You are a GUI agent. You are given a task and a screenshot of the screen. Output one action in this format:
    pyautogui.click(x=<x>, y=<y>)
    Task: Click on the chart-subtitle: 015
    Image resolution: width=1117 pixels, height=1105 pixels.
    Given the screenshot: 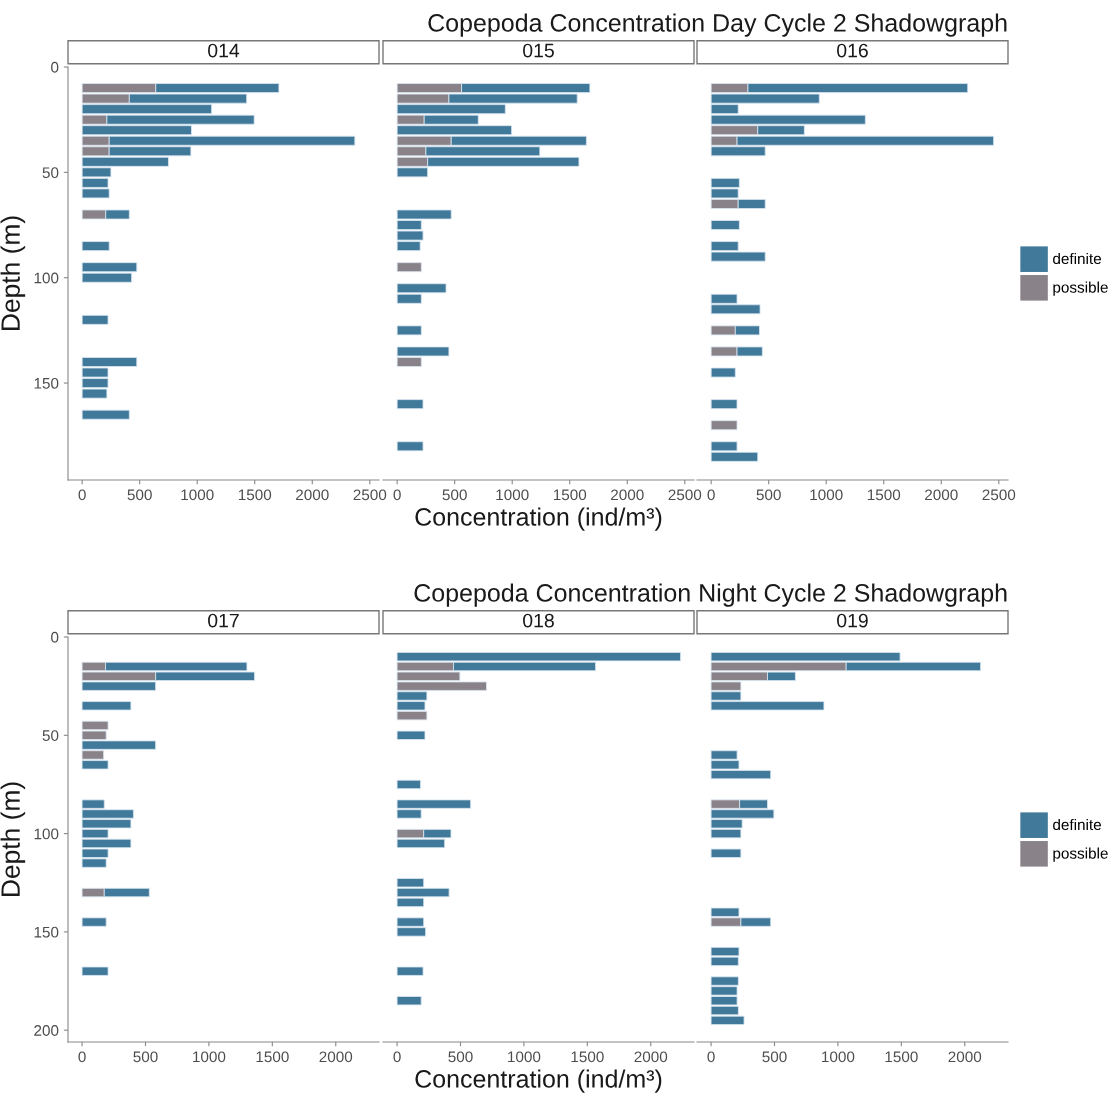 What is the action you would take?
    pyautogui.click(x=538, y=50)
    